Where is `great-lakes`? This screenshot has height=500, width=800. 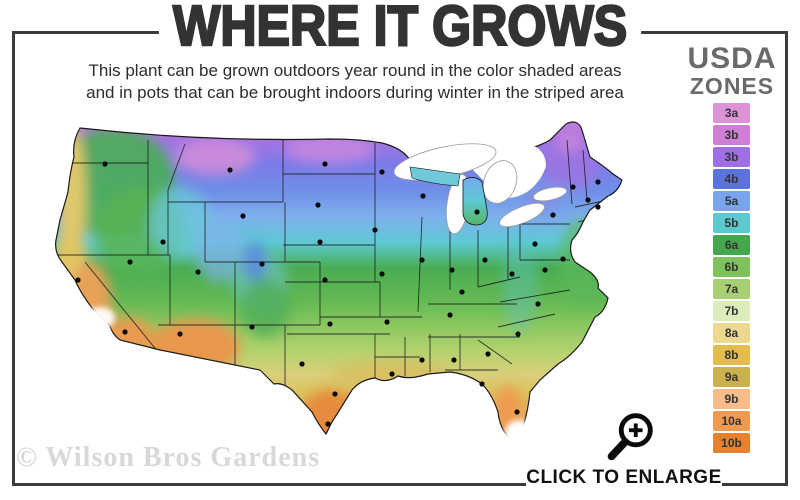
great-lakes is located at coordinates (480, 179).